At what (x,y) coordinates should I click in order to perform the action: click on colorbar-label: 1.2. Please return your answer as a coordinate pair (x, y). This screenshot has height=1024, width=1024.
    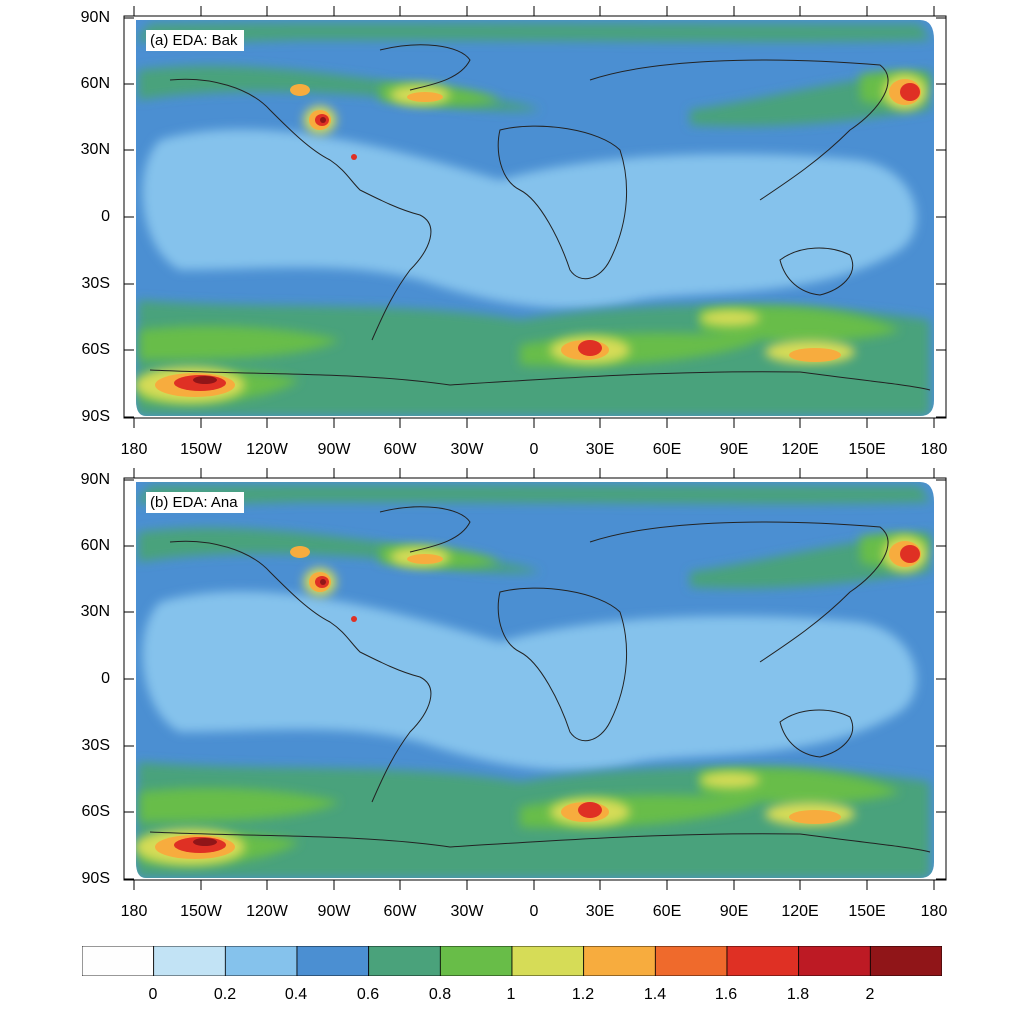
    Looking at the image, I should click on (583, 994).